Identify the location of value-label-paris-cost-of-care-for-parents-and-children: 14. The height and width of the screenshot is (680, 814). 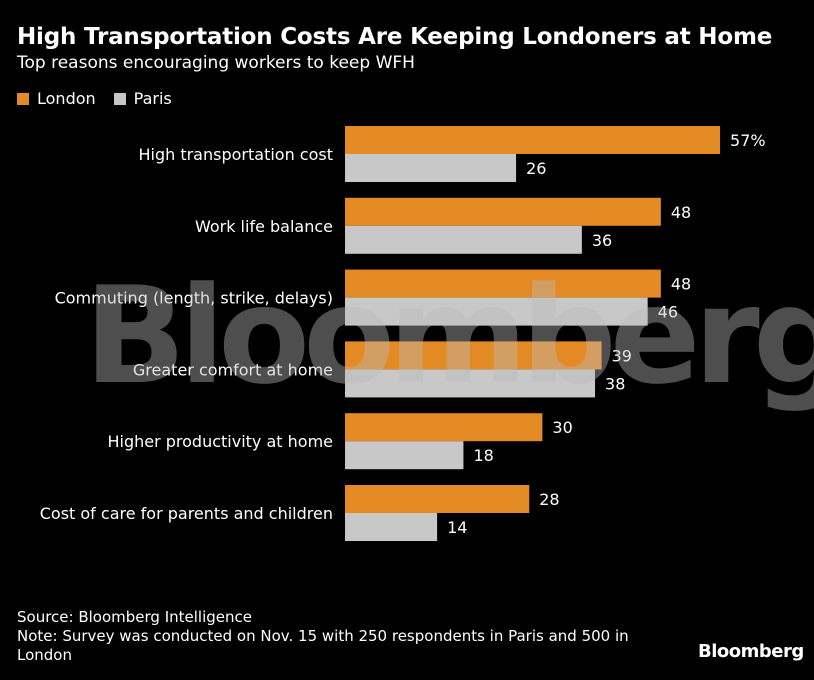
(457, 527).